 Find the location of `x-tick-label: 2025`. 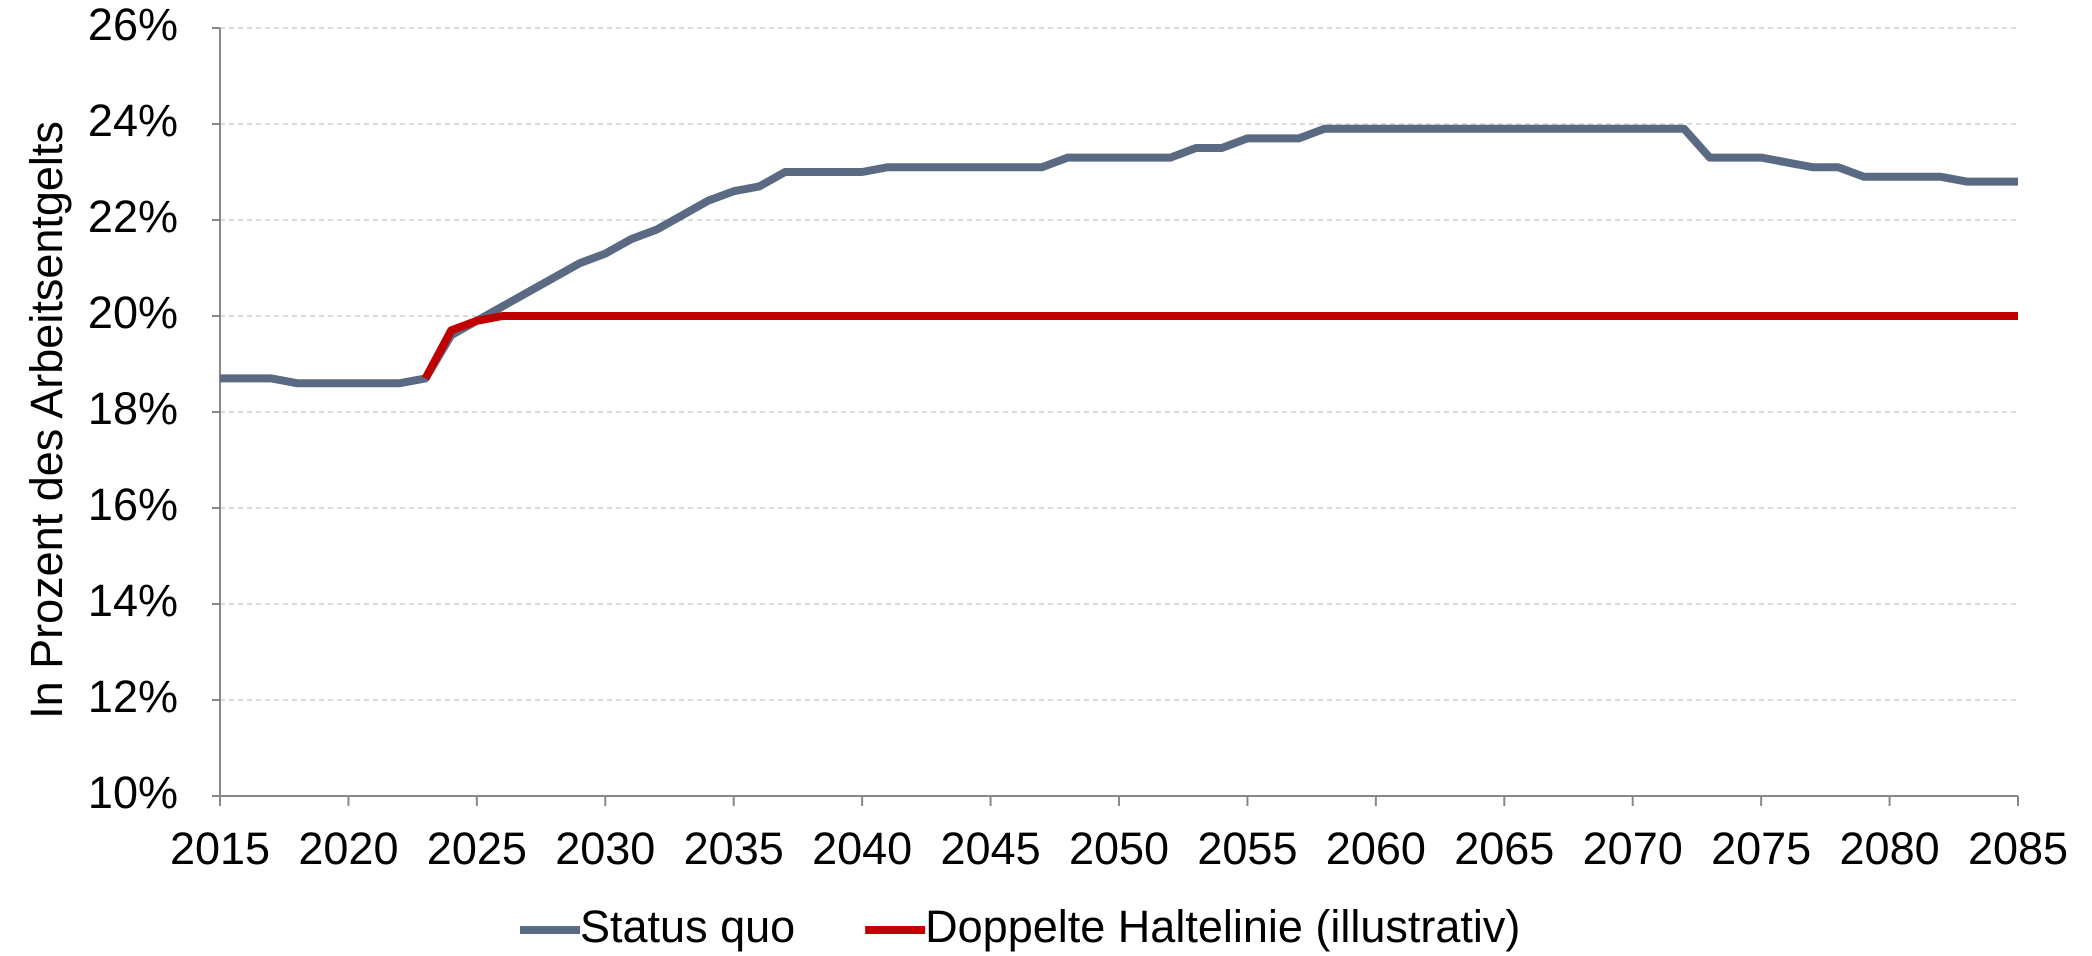

x-tick-label: 2025 is located at coordinates (477, 848).